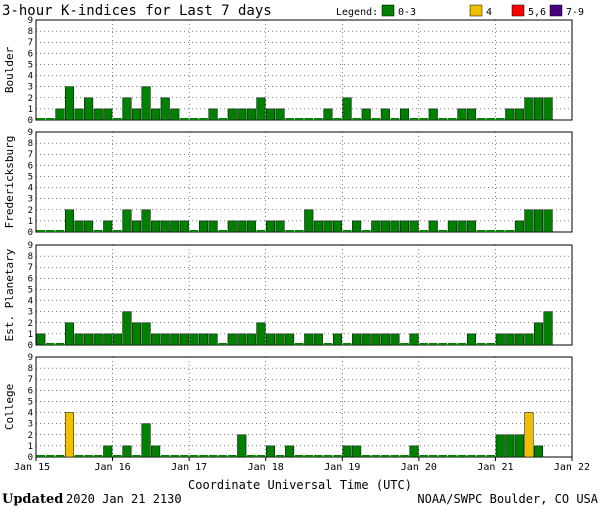 The image size is (600, 510). I want to click on y-tick-label: 4, so click(30, 302).